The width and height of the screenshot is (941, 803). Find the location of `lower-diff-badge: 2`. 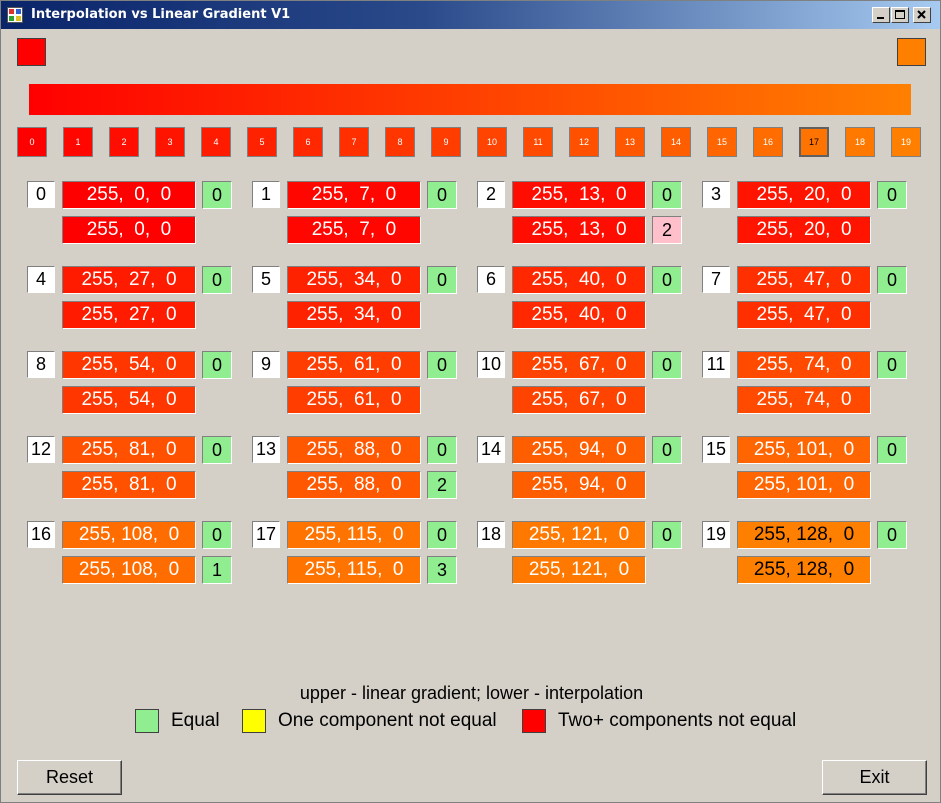

lower-diff-badge: 2 is located at coordinates (442, 485).